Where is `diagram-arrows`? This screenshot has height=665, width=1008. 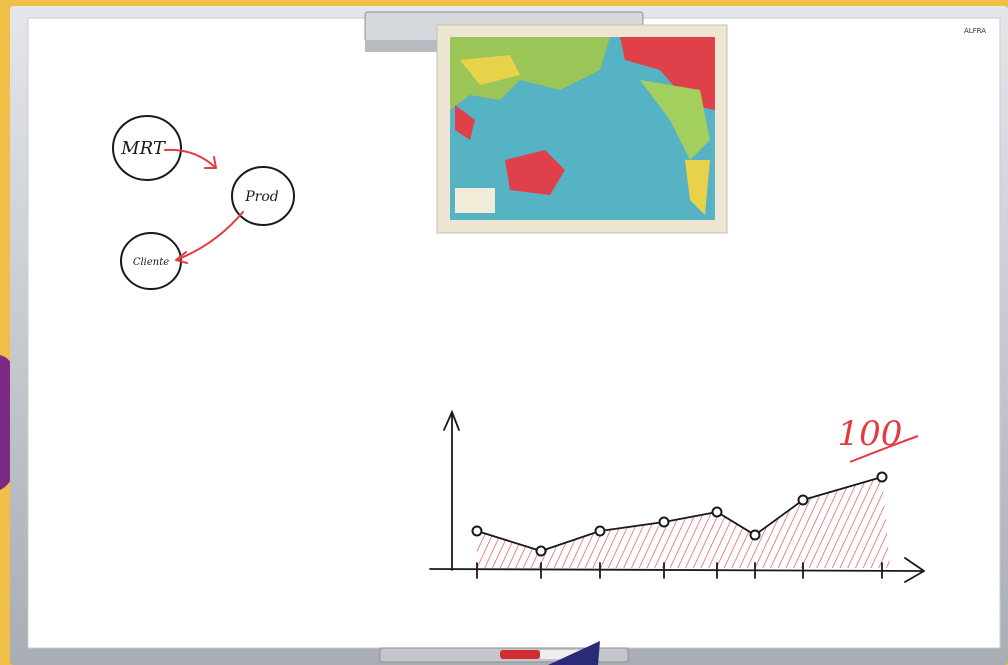 diagram-arrows is located at coordinates (204, 206).